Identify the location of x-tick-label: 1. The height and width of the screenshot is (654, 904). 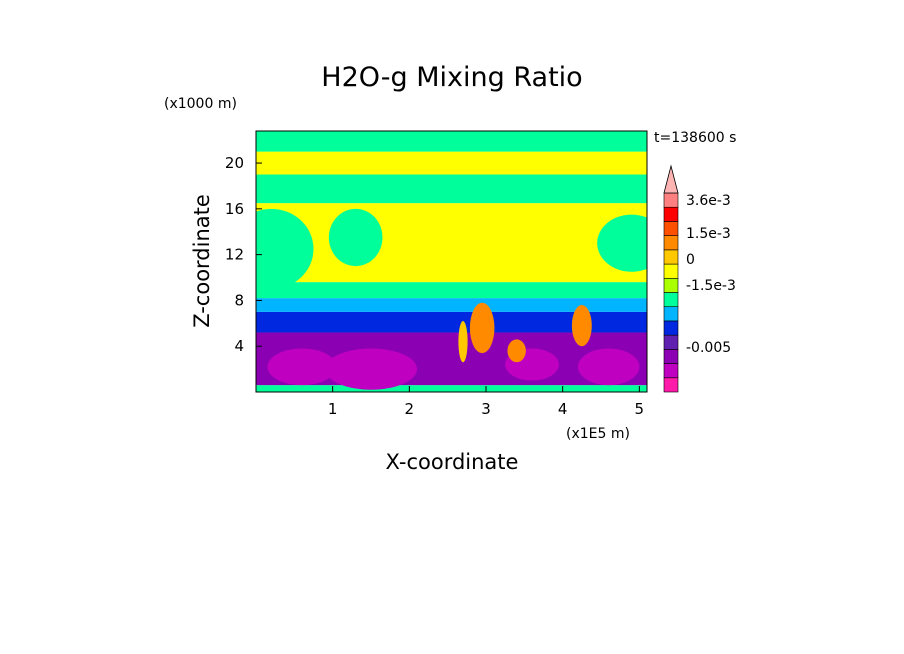
(333, 409).